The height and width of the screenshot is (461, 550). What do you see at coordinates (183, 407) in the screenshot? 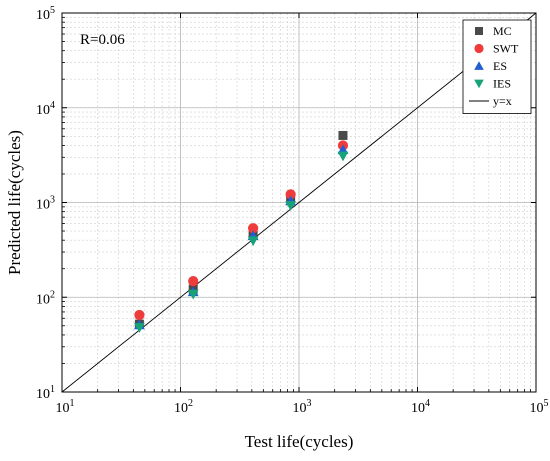
I see `x-tick-label: 10²` at bounding box center [183, 407].